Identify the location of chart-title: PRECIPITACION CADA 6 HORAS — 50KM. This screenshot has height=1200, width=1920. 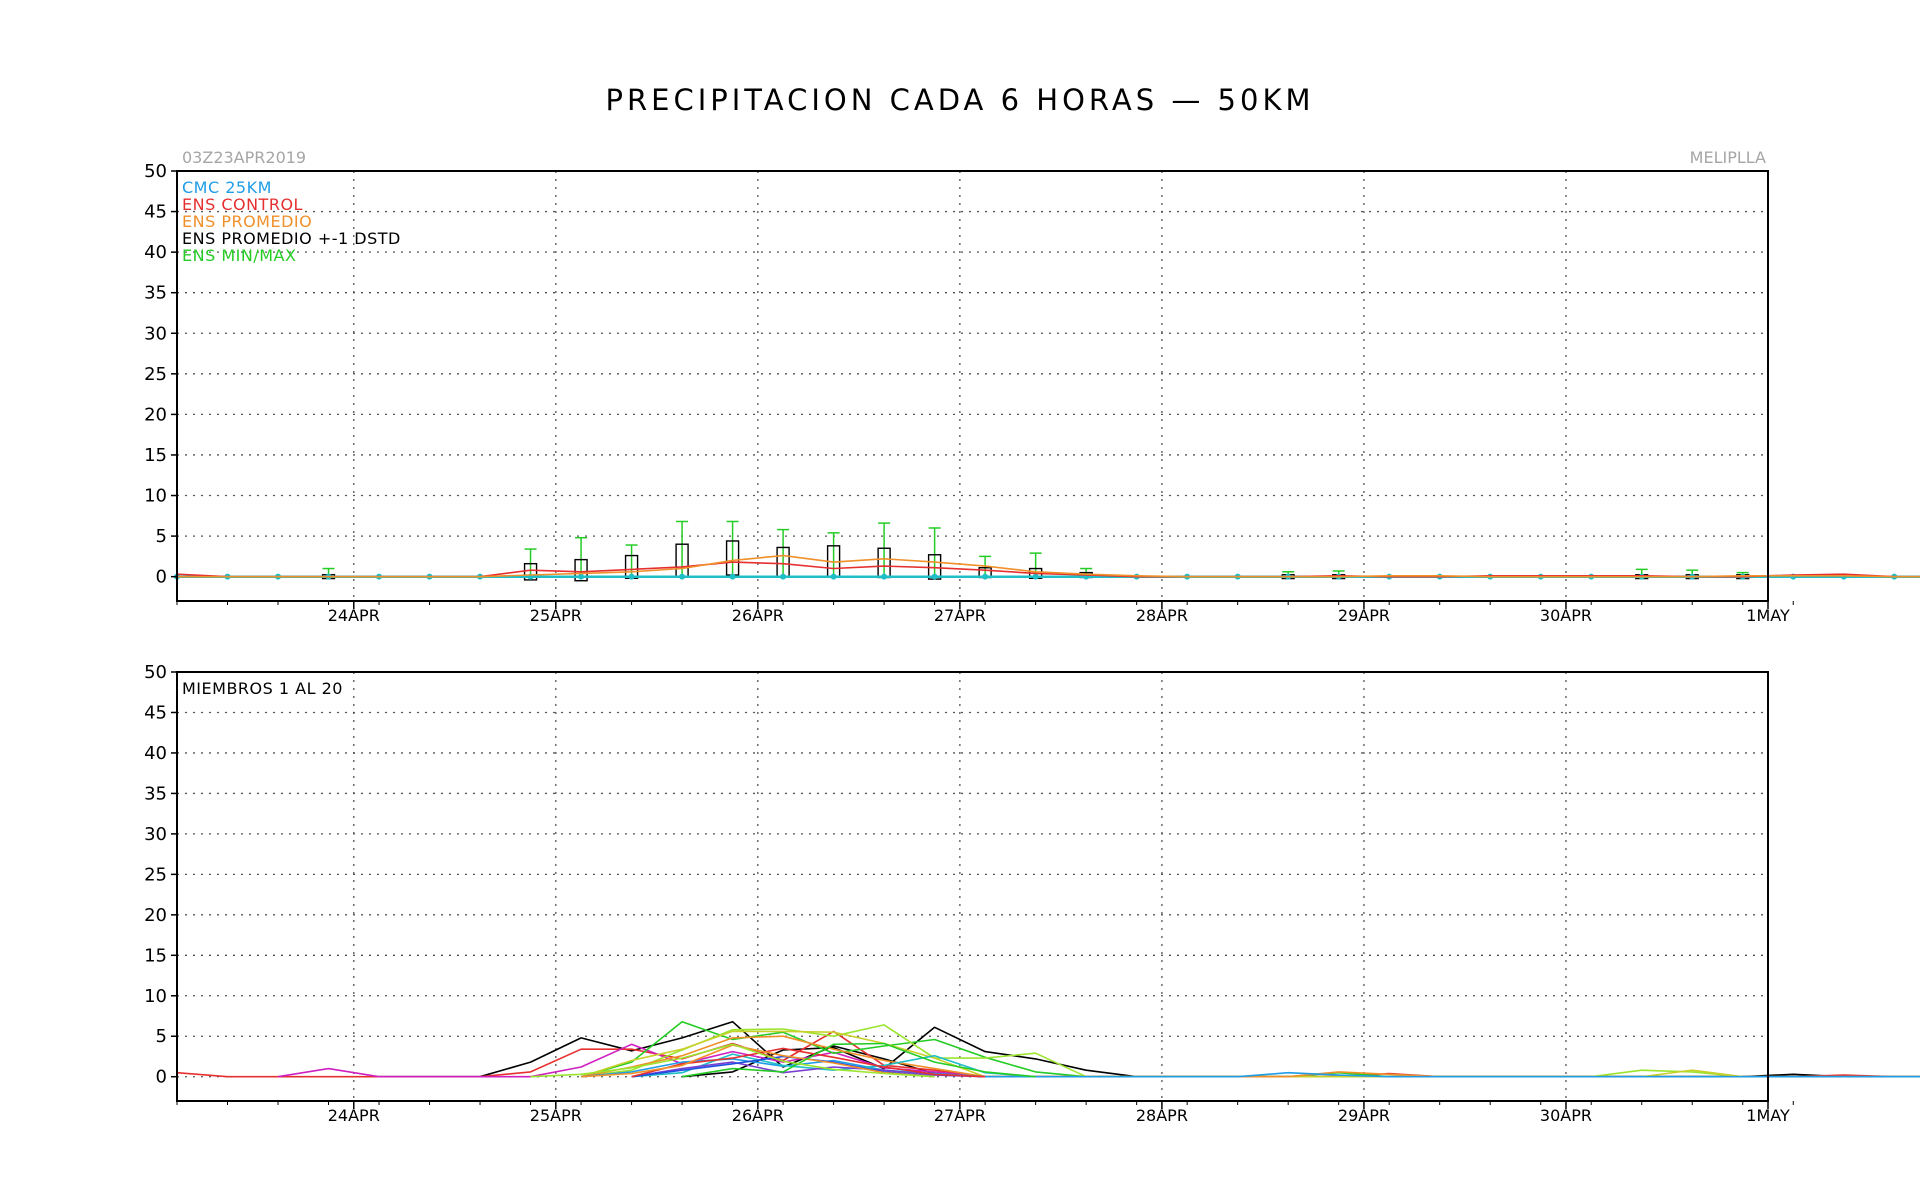
(960, 100).